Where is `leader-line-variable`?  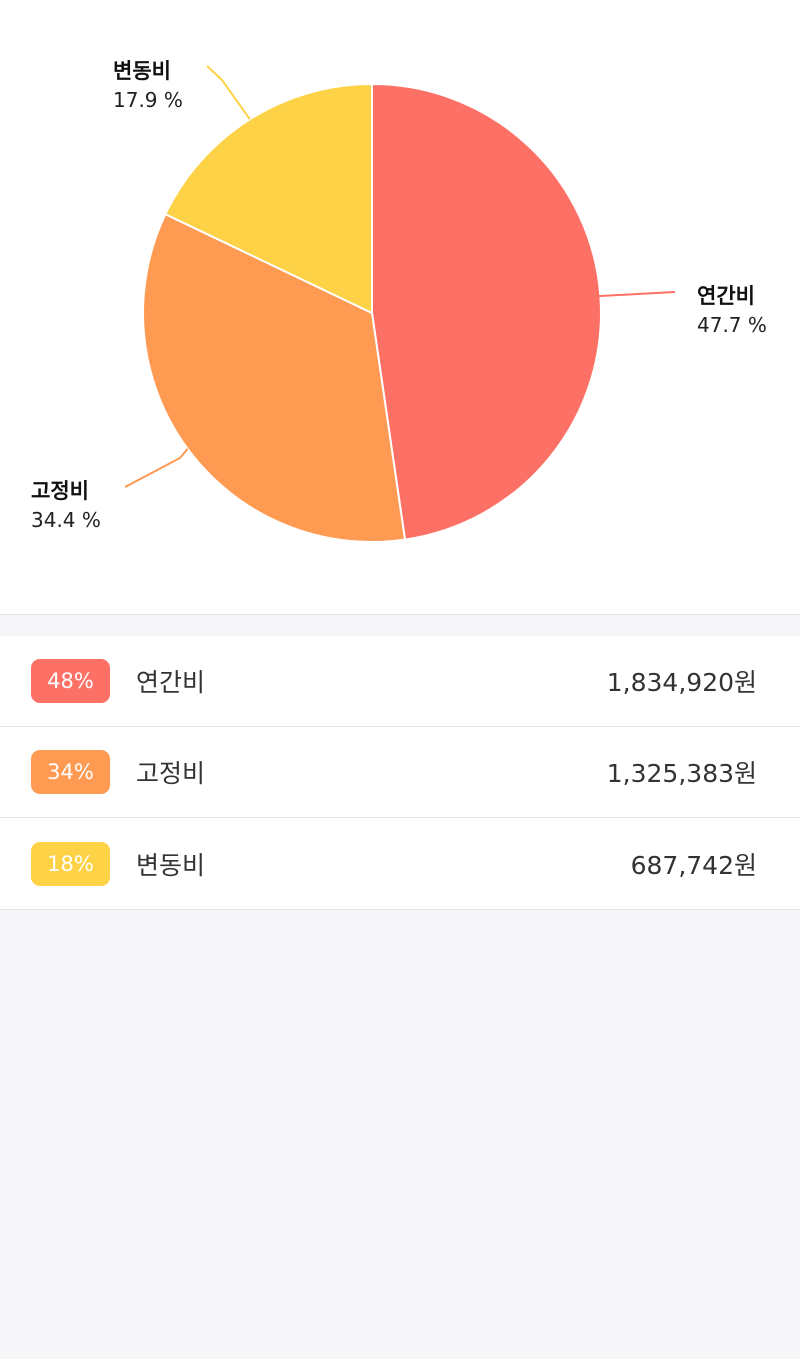 leader-line-variable is located at coordinates (228, 92).